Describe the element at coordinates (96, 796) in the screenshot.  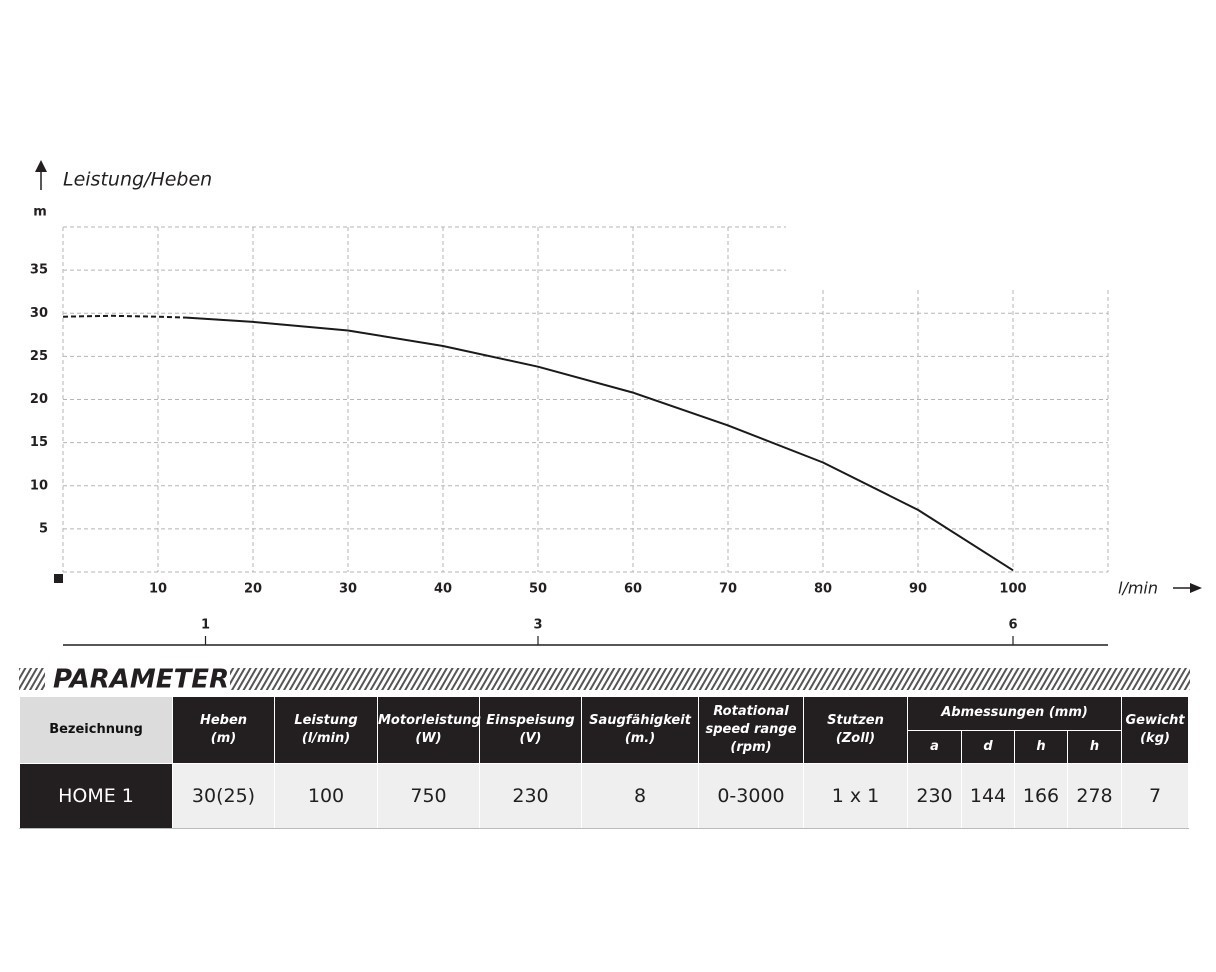
I see `data-cell: HOME 1` at that location.